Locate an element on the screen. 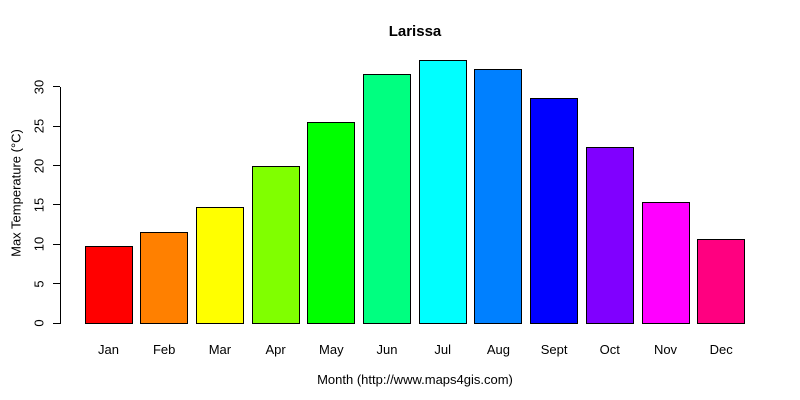 Image resolution: width=800 pixels, height=400 pixels. x-tick-label-nov: Nov is located at coordinates (665, 349).